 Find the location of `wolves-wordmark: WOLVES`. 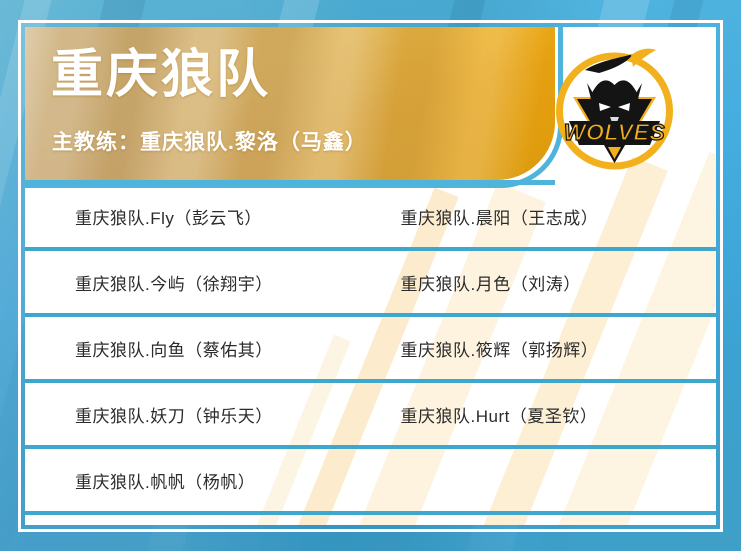

wolves-wordmark: WOLVES is located at coordinates (614, 131).